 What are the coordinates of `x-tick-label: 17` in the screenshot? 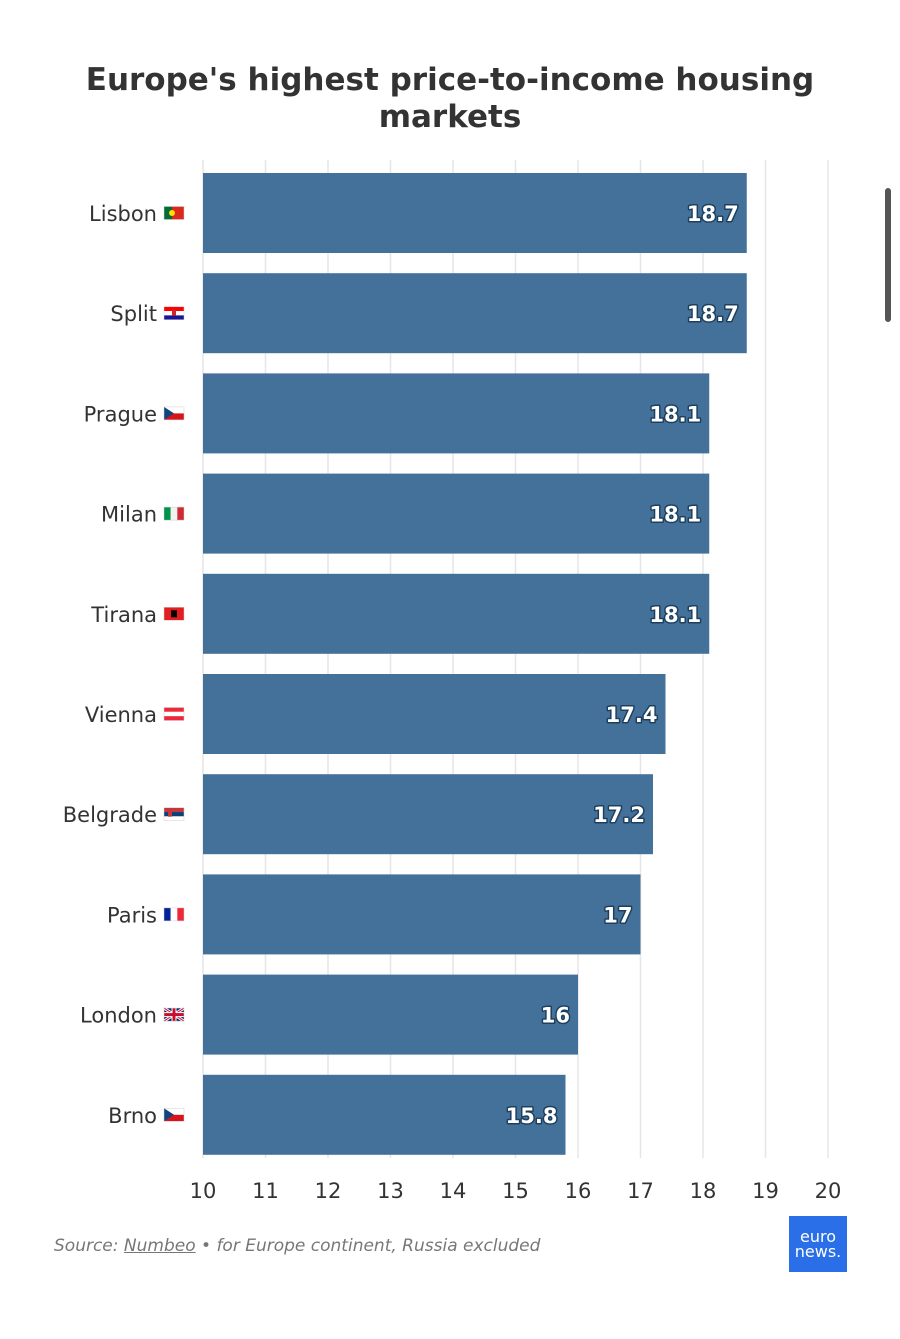 It's located at (640, 1191).